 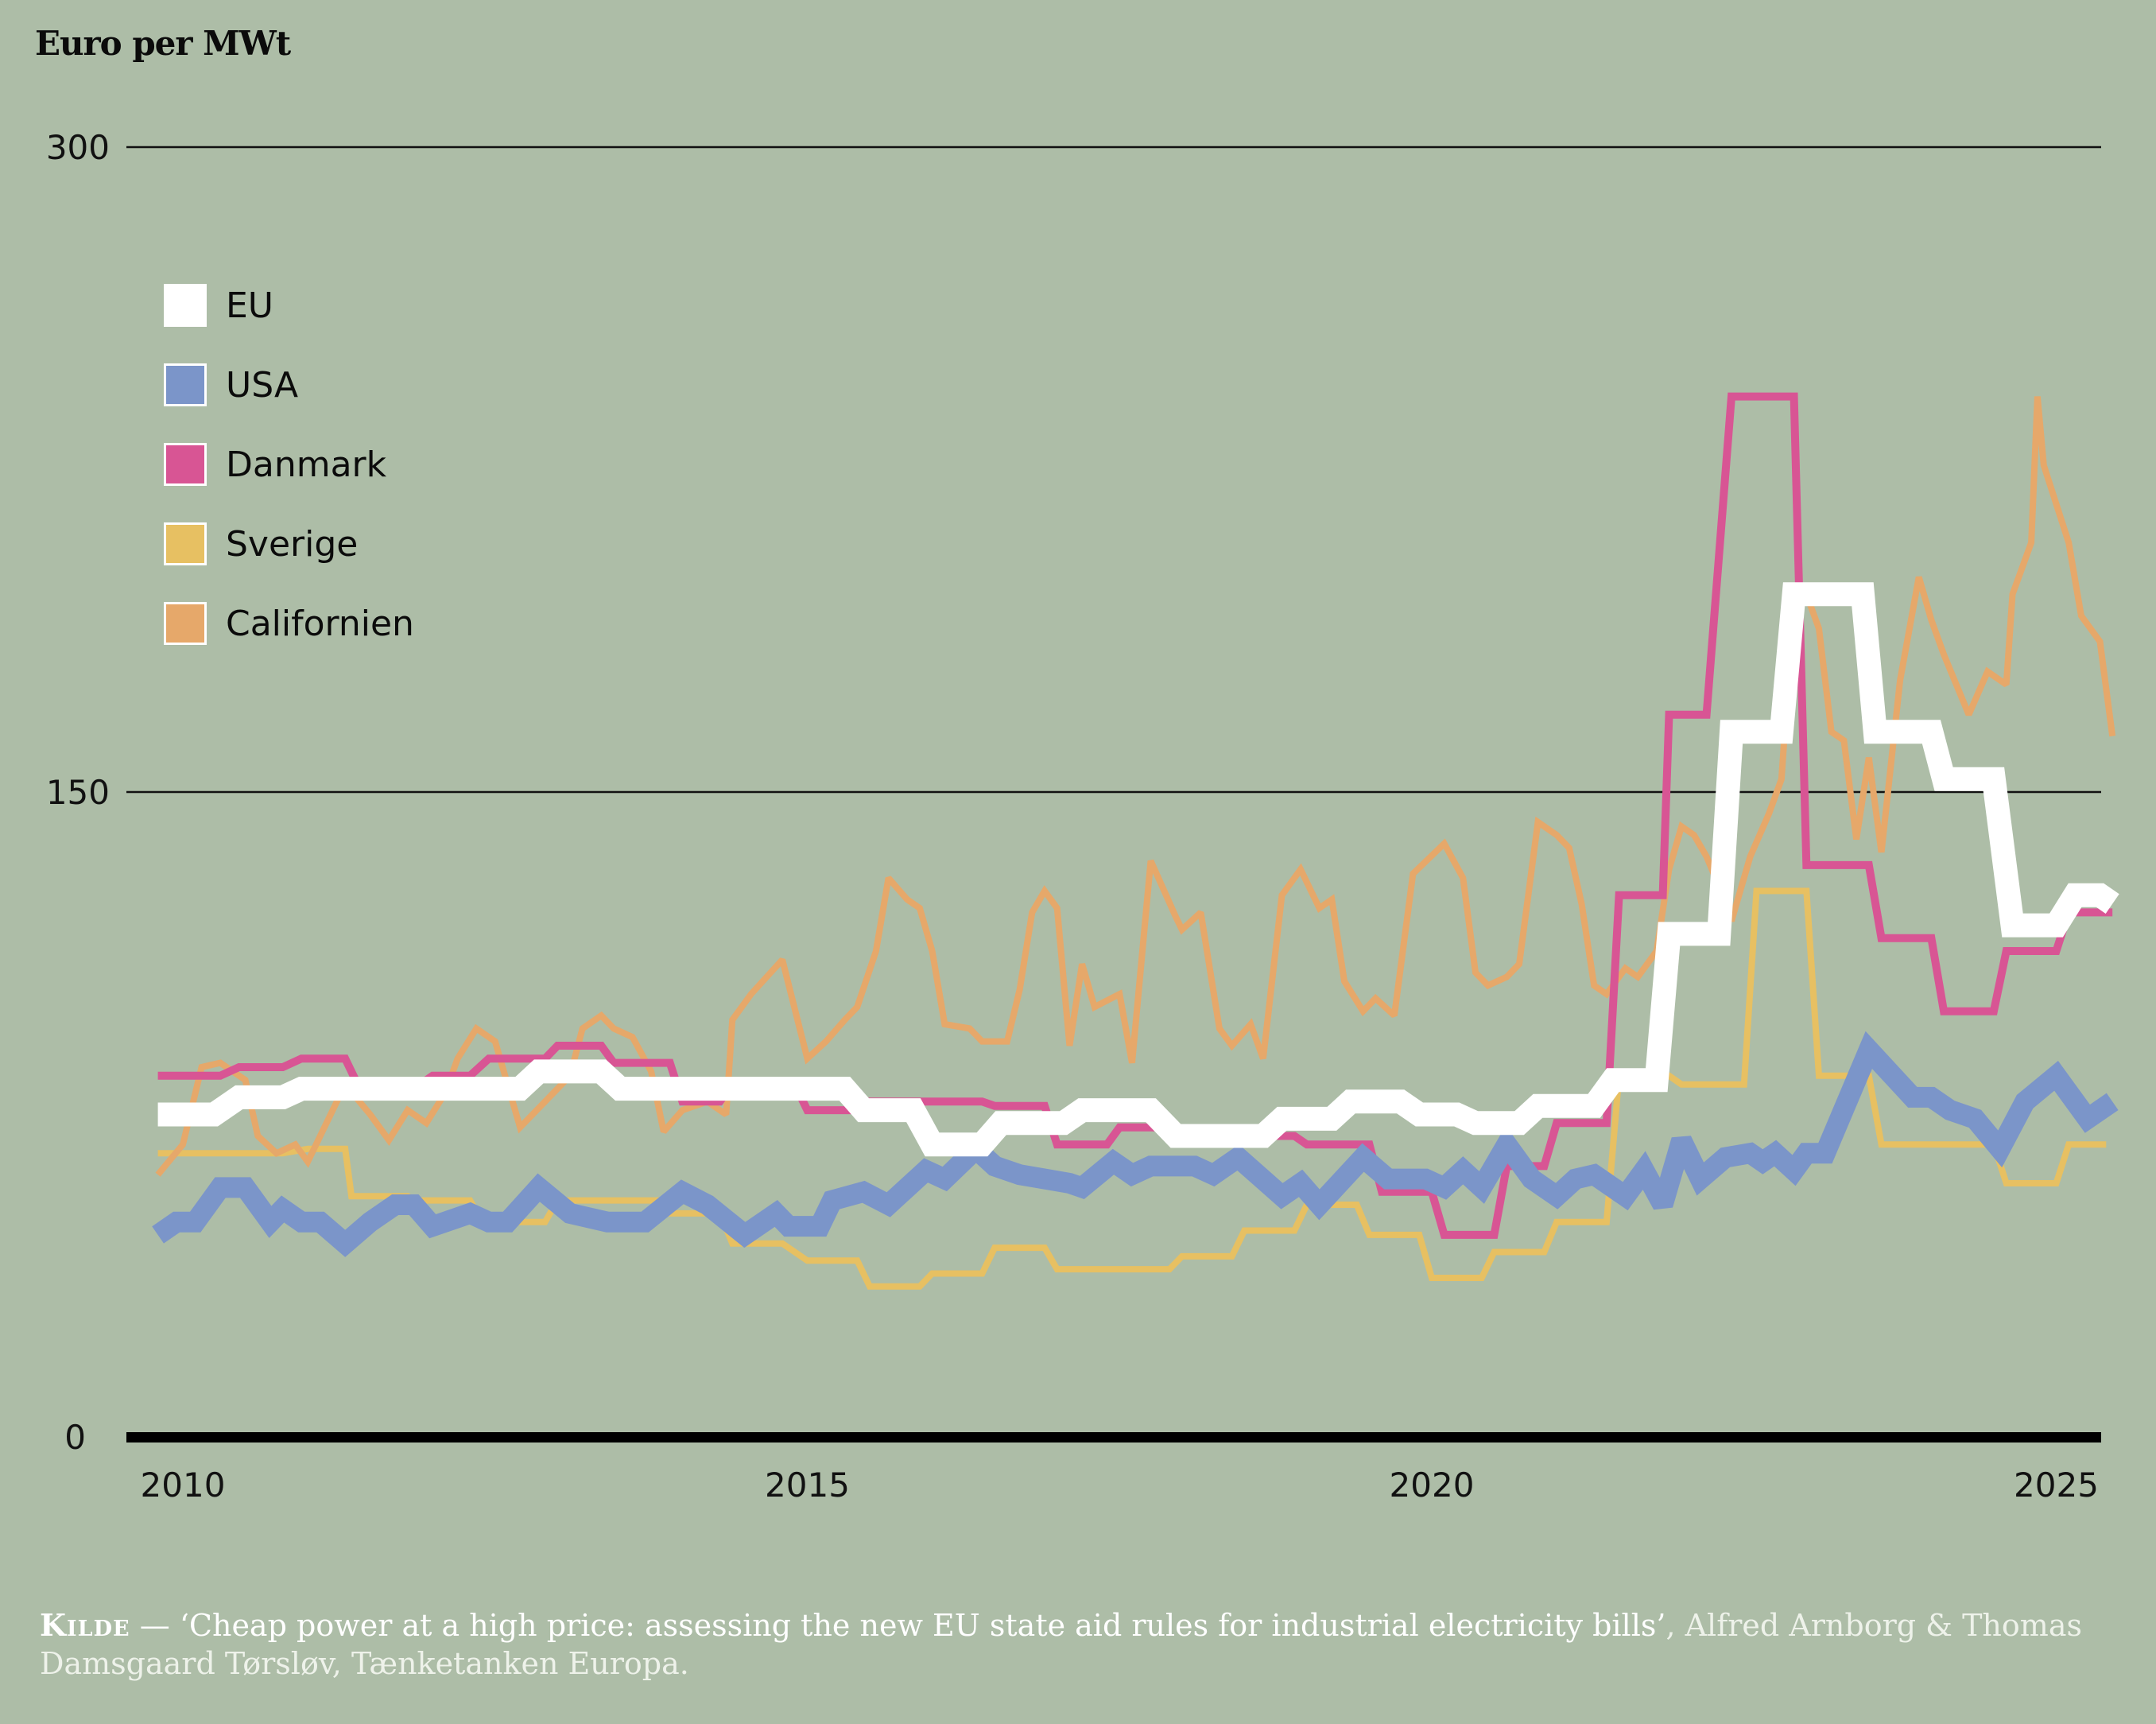 I want to click on legend-item-danmark: Danmark, so click(x=289, y=464).